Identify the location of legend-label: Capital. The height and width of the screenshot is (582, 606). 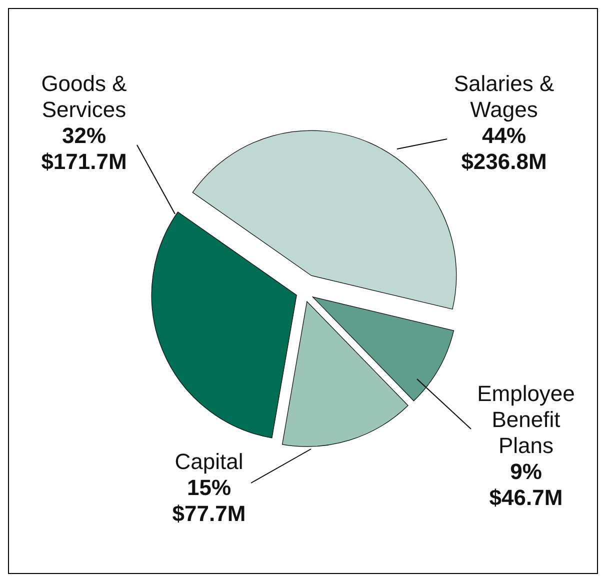
(209, 461).